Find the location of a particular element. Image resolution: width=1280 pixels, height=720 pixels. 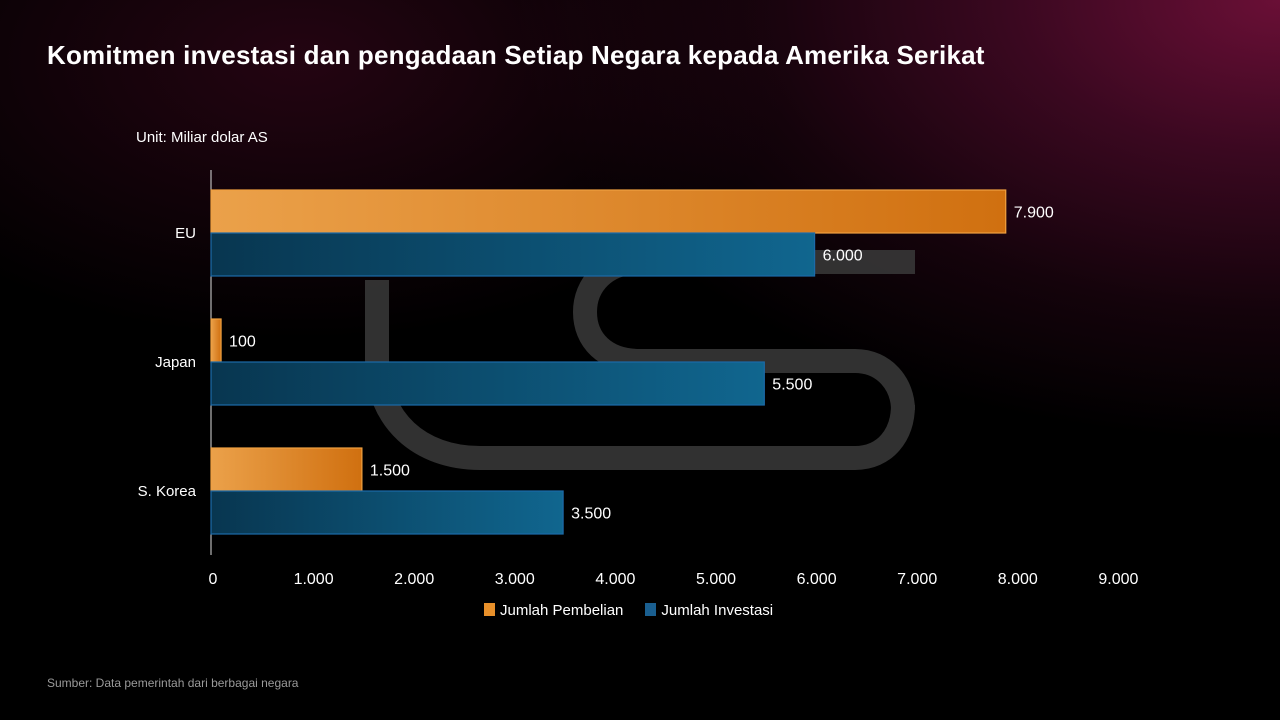

legend-item-pembelian: Jumlah Pembelian is located at coordinates (553, 610).